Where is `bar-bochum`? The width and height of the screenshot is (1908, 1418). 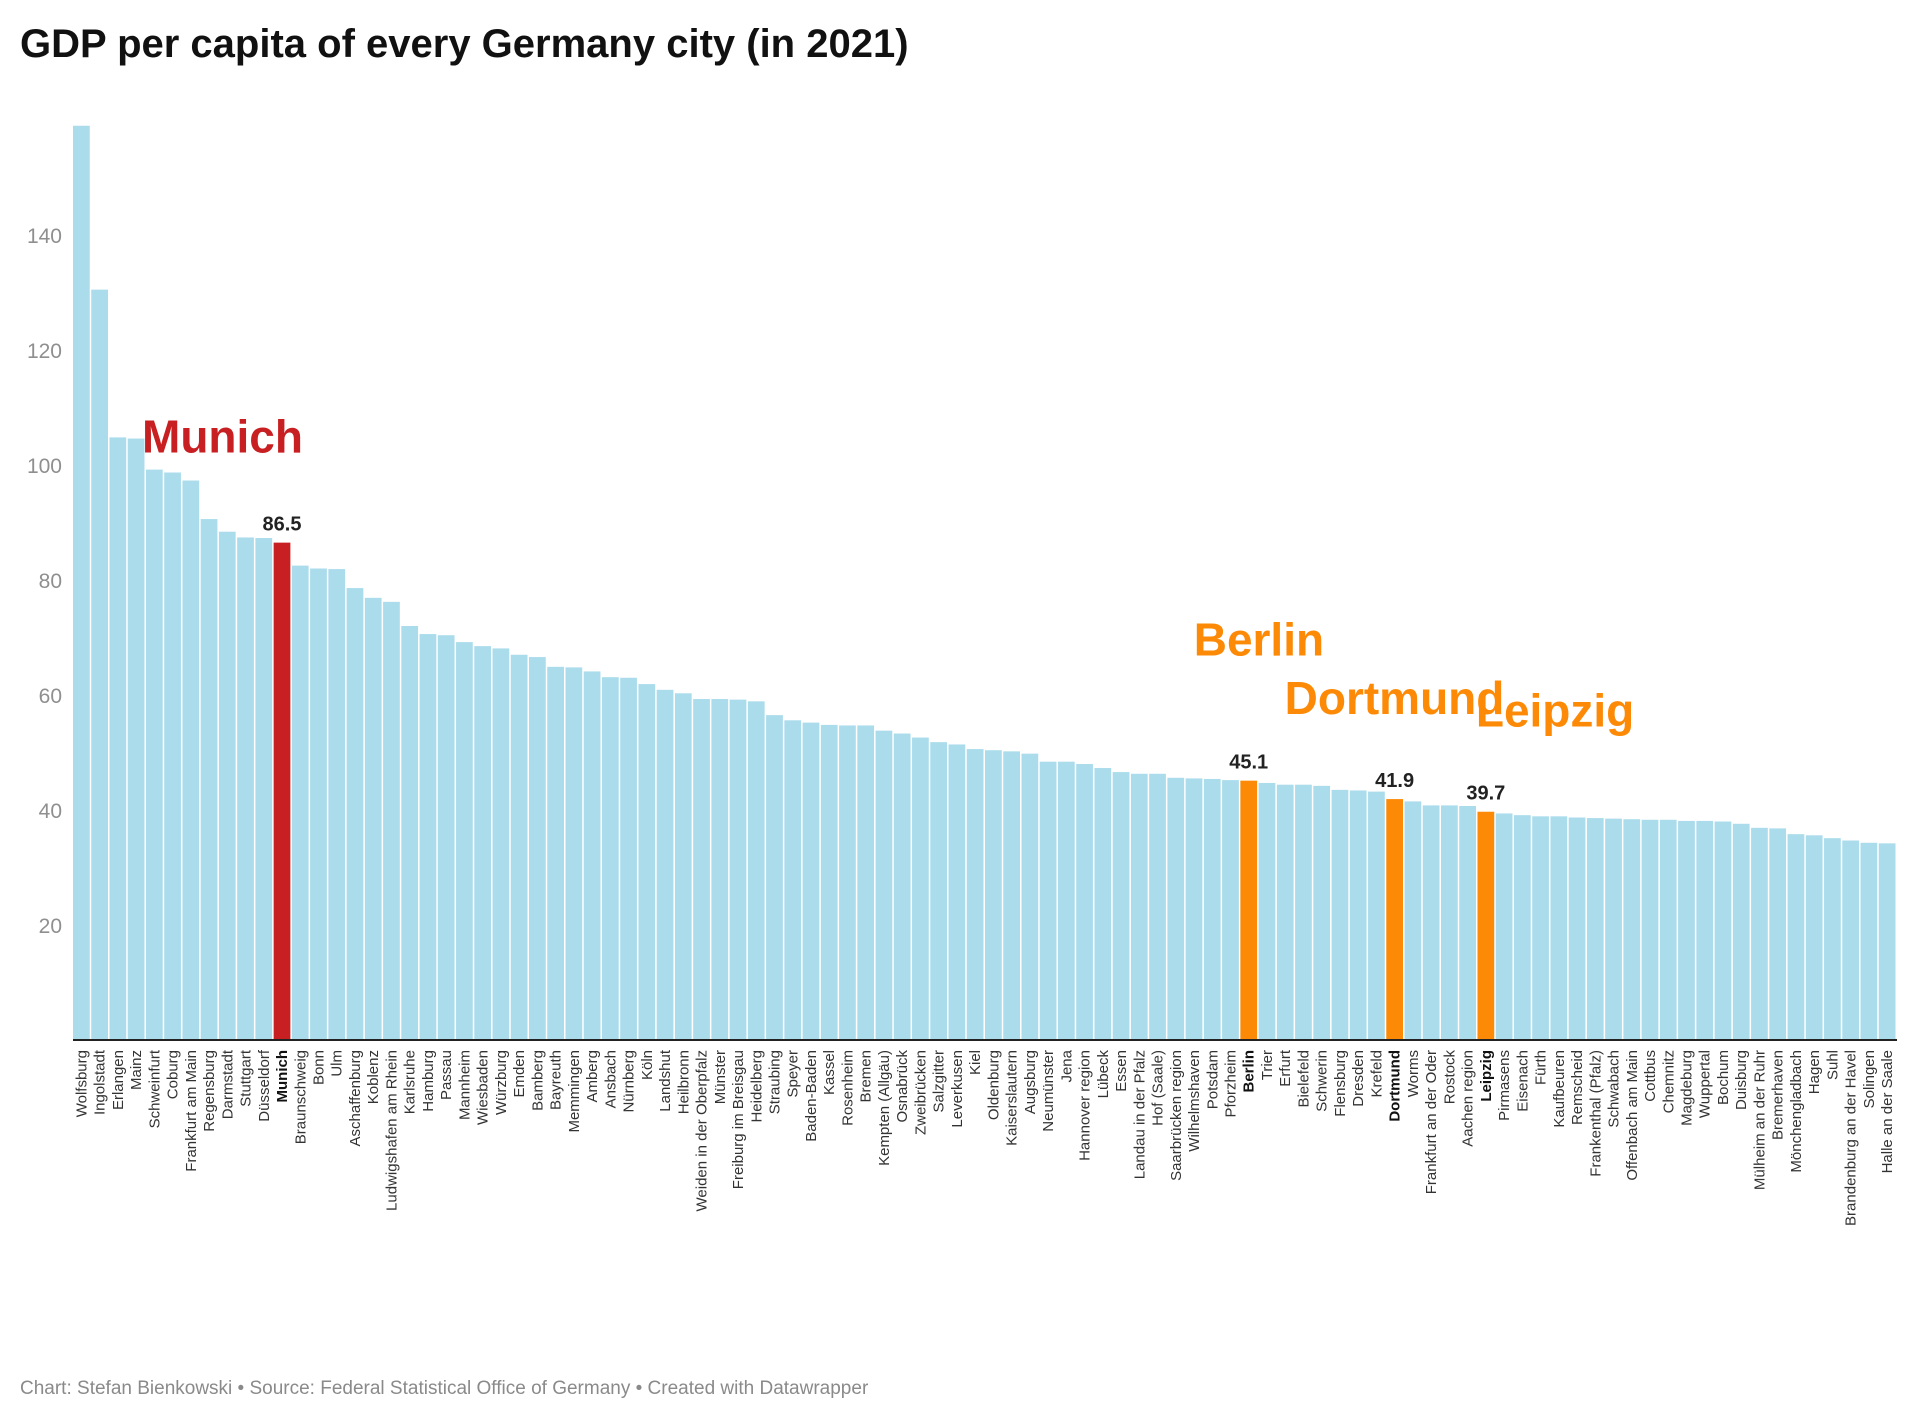
bar-bochum is located at coordinates (1723, 931).